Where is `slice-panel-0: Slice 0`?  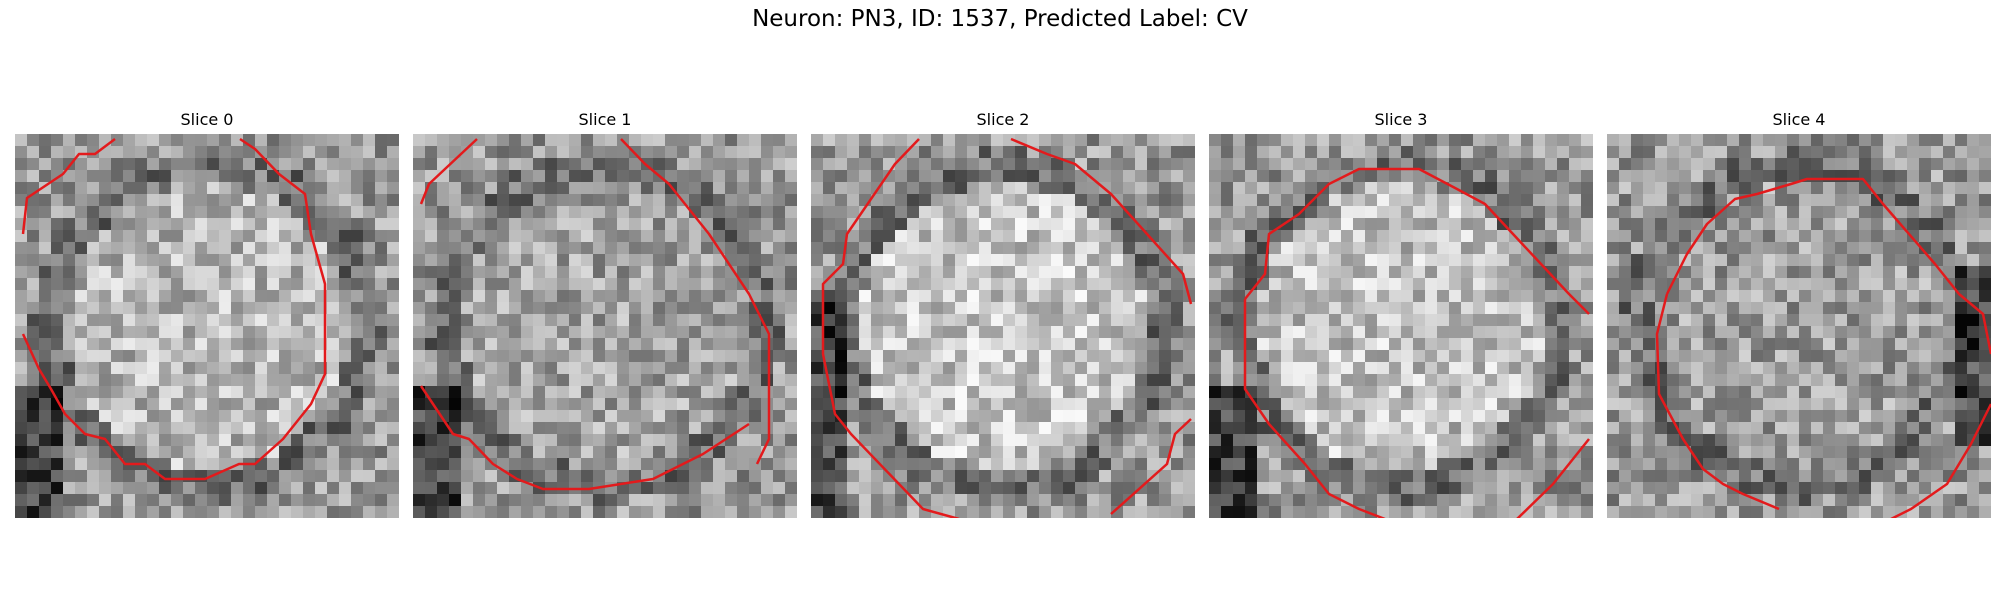
slice-panel-0: Slice 0 is located at coordinates (207, 314).